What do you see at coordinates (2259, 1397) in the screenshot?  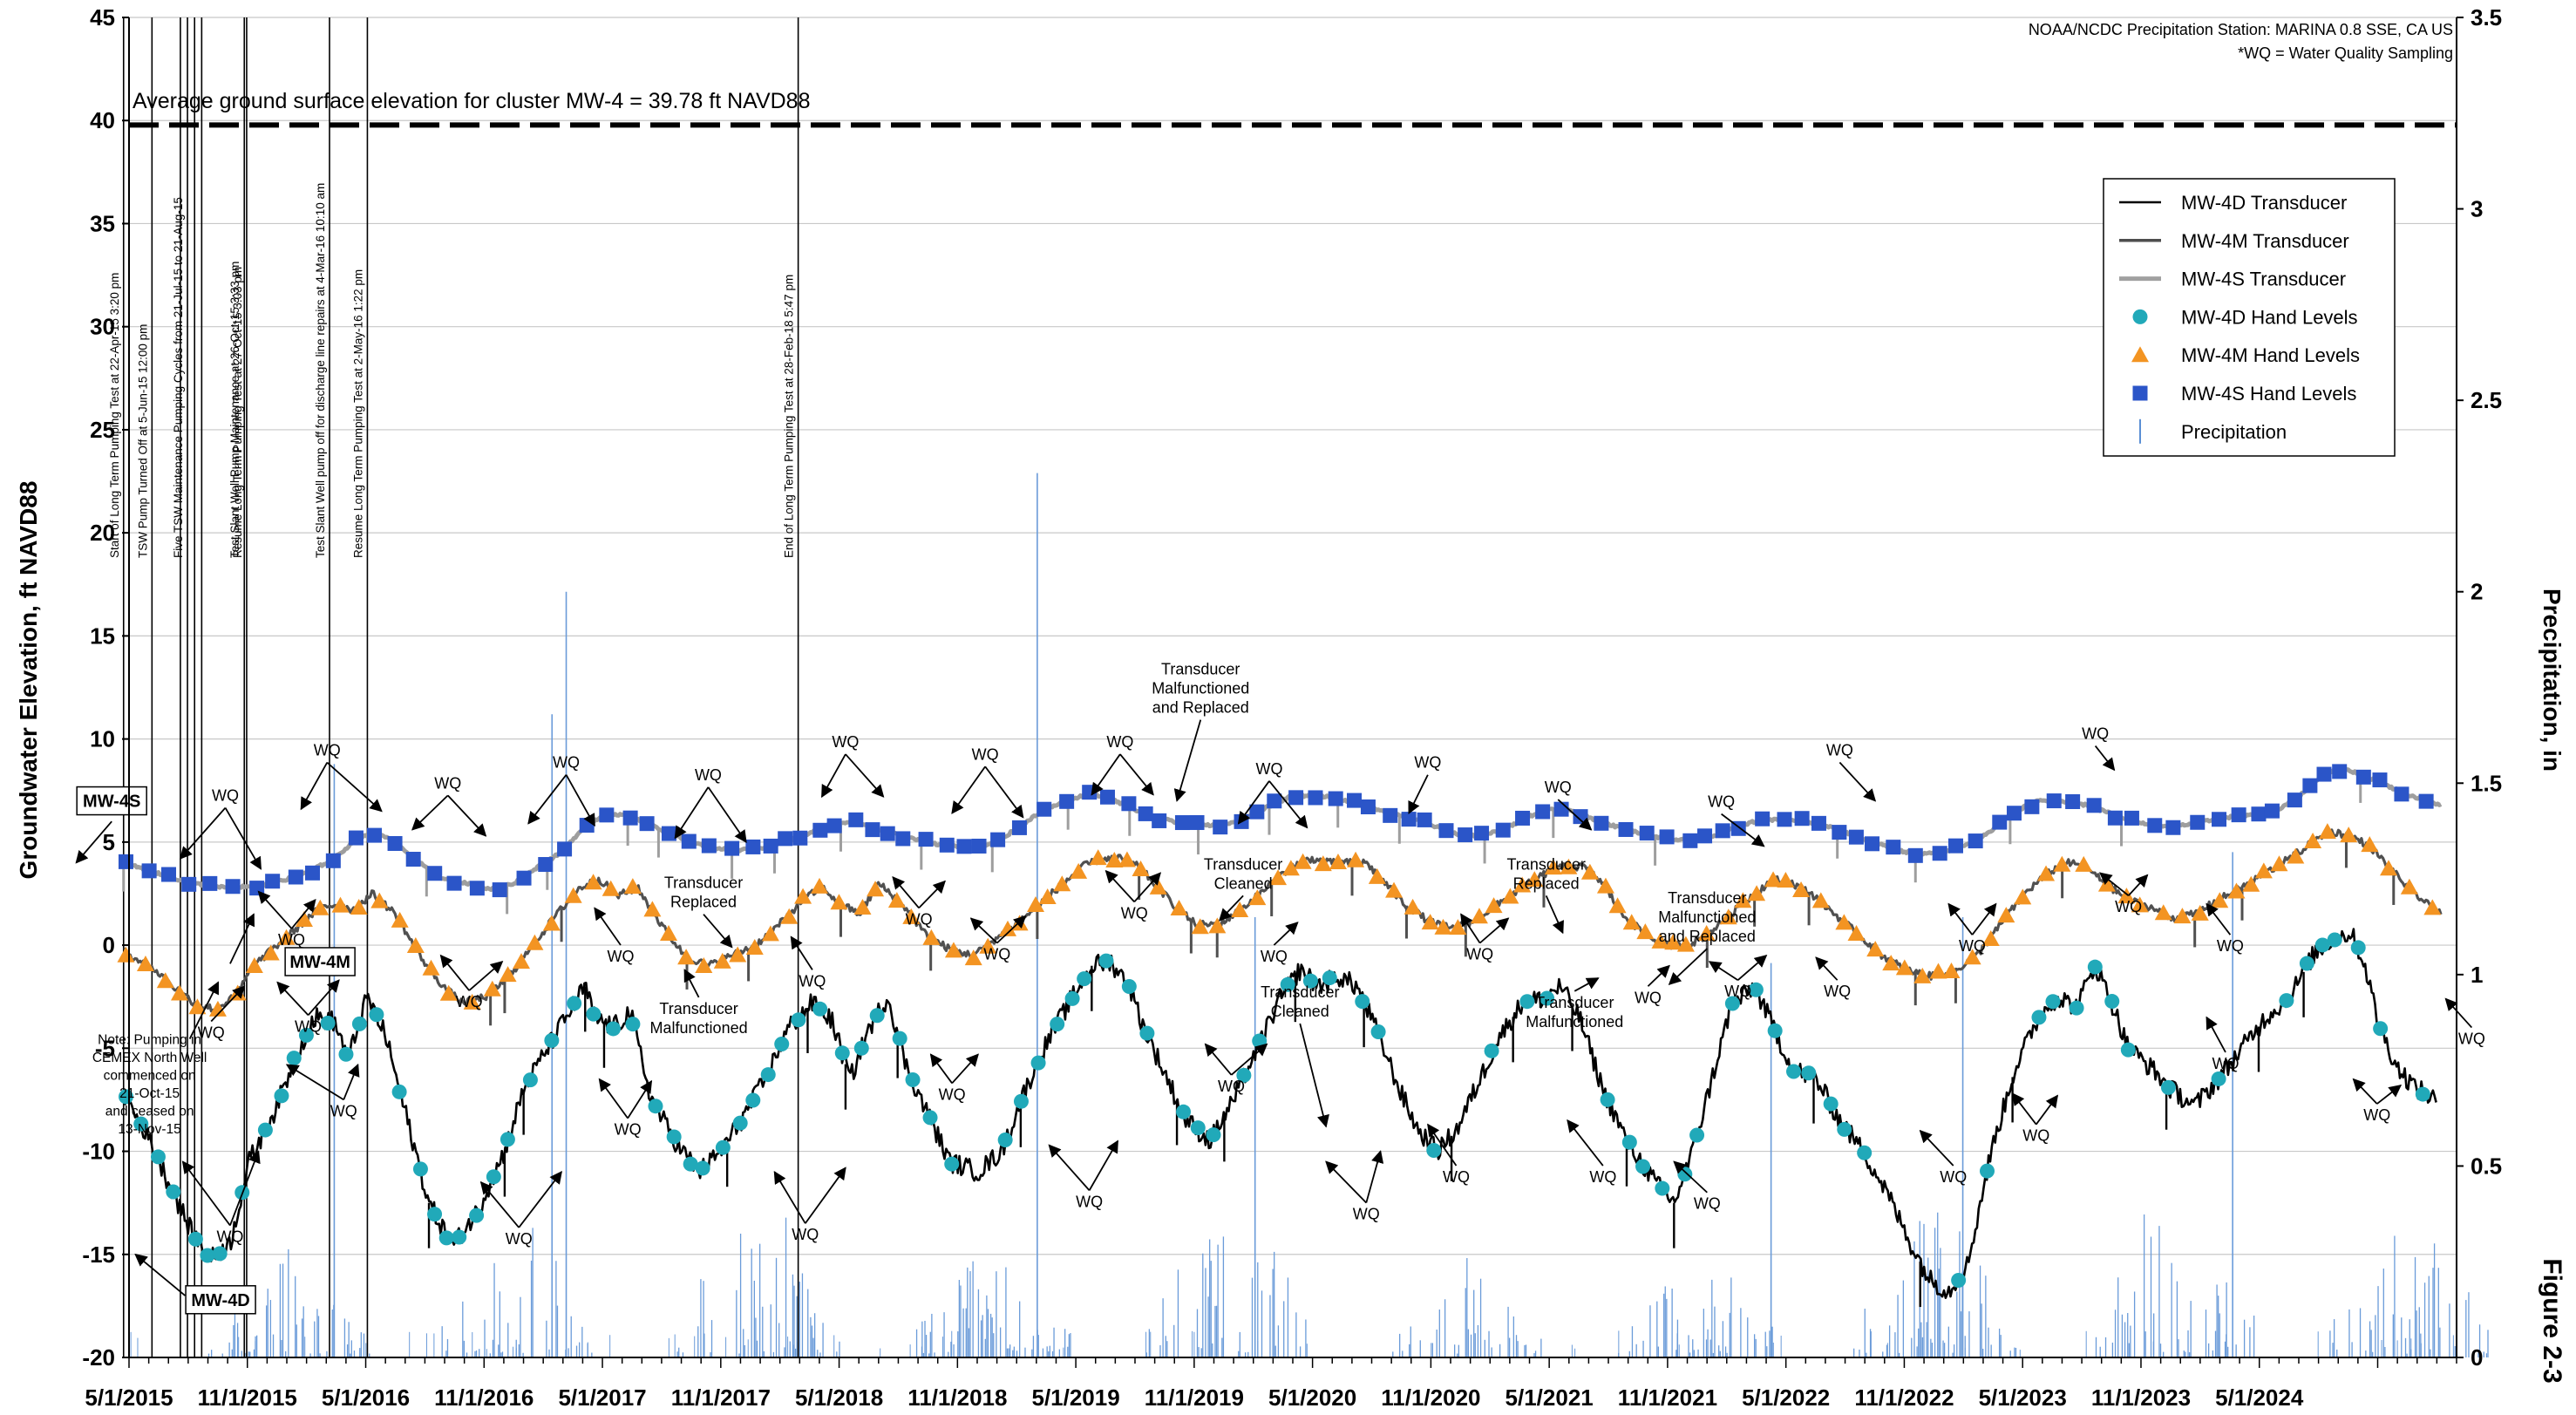 I see `x-tick-label: 5/1/2024` at bounding box center [2259, 1397].